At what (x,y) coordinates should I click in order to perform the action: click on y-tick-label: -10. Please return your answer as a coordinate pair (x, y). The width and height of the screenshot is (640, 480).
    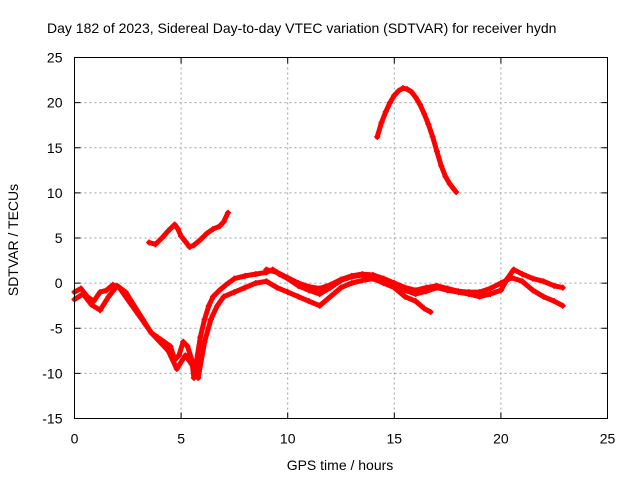
    Looking at the image, I should click on (52, 373).